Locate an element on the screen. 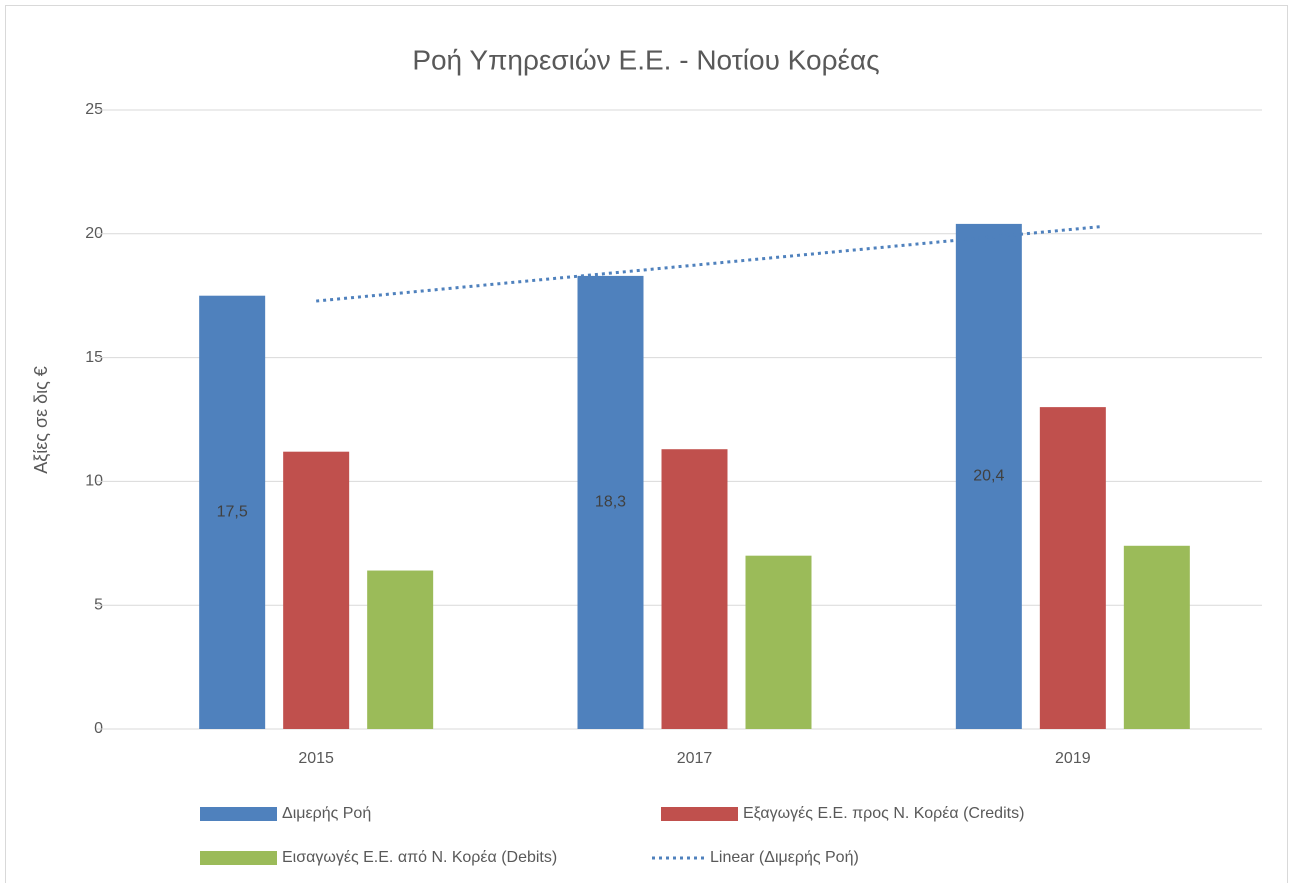 This screenshot has height=883, width=1293. y-tick-label: 25 is located at coordinates (94, 109).